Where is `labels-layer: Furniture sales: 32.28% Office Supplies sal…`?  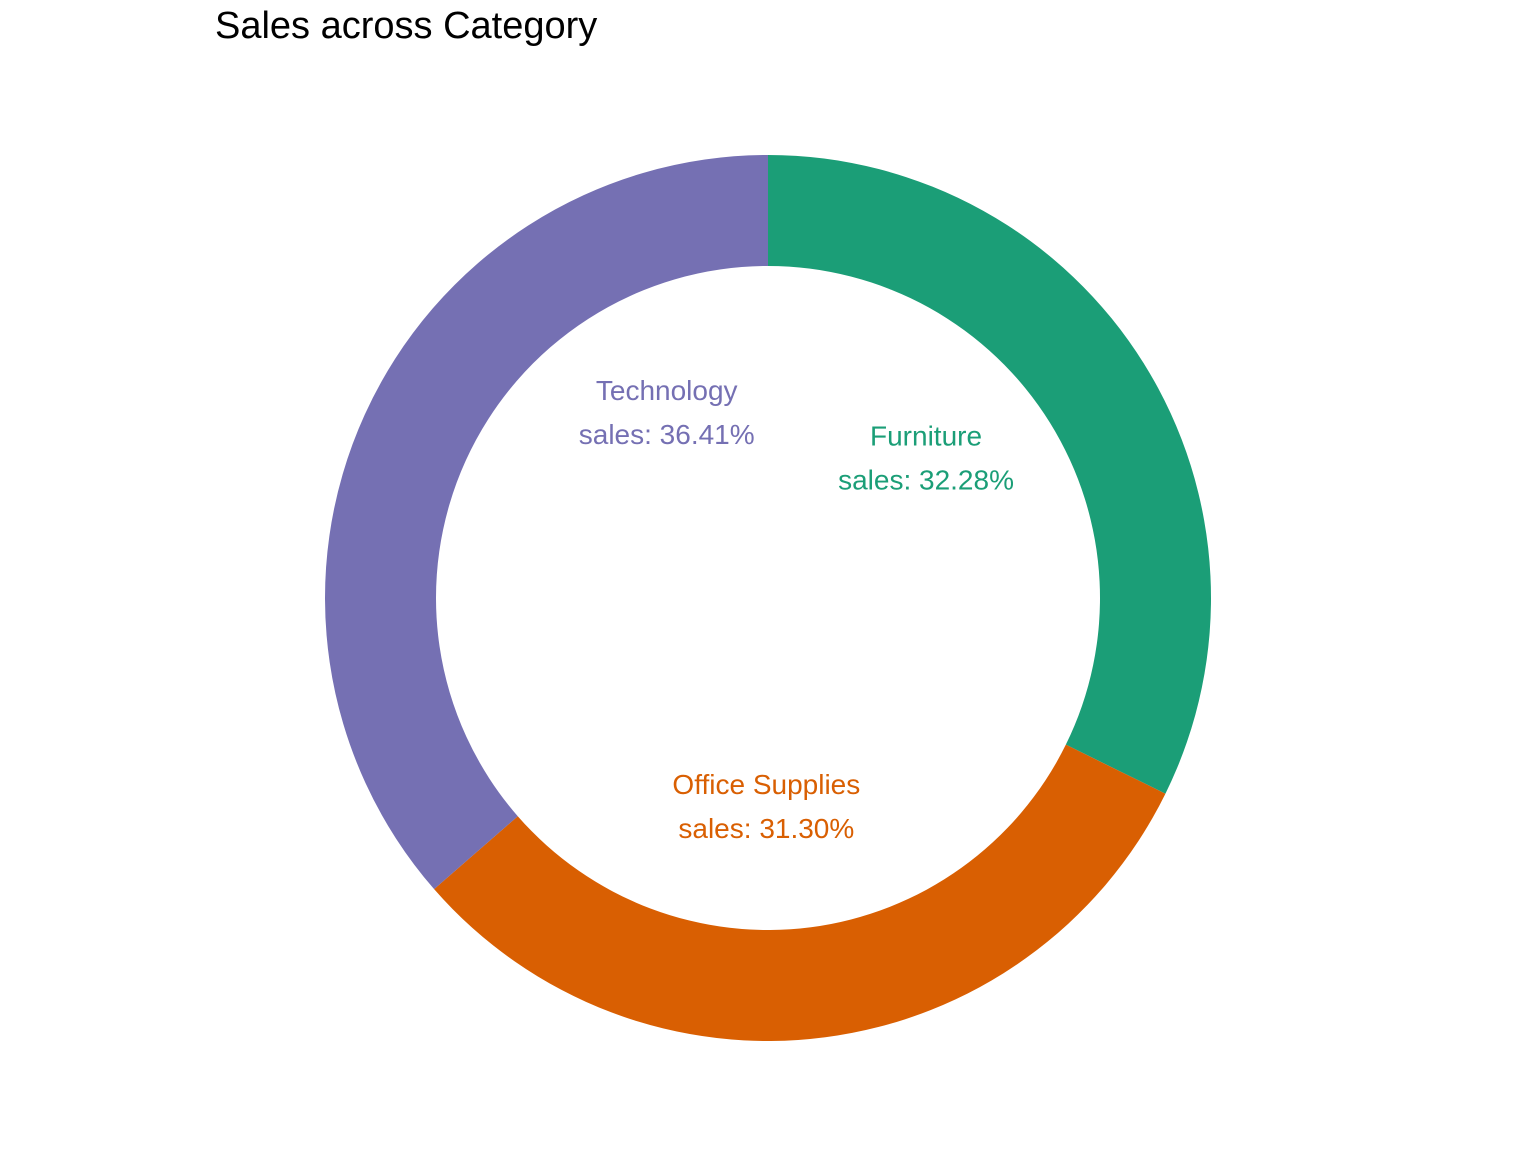 labels-layer: Furniture sales: 32.28% Office Supplies sal… is located at coordinates (796, 609).